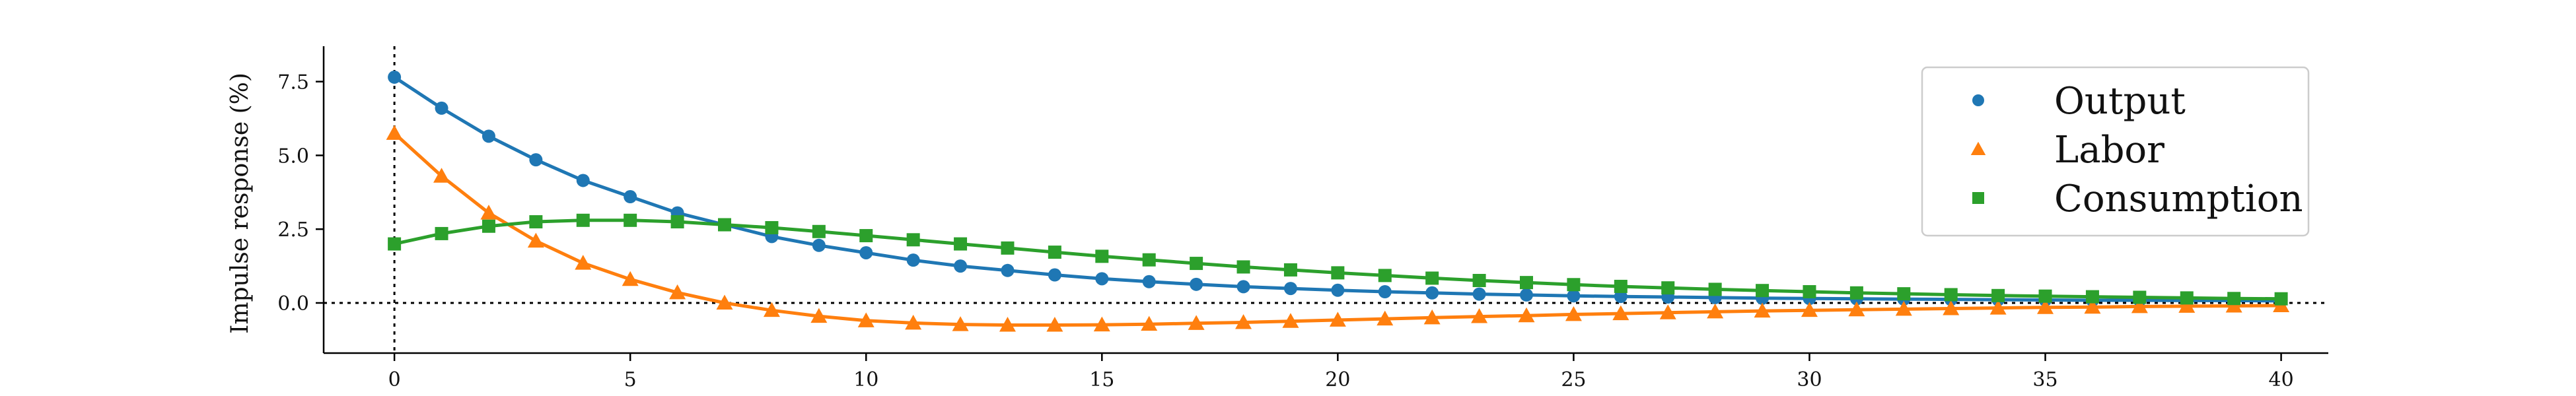 This screenshot has height=396, width=2576. What do you see at coordinates (293, 304) in the screenshot?
I see `y-tick-label: 0.0` at bounding box center [293, 304].